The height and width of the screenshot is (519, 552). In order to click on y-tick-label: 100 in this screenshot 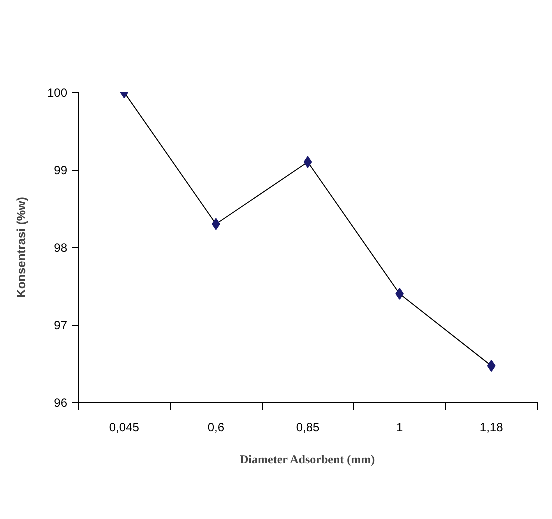, I will do `click(57, 93)`.